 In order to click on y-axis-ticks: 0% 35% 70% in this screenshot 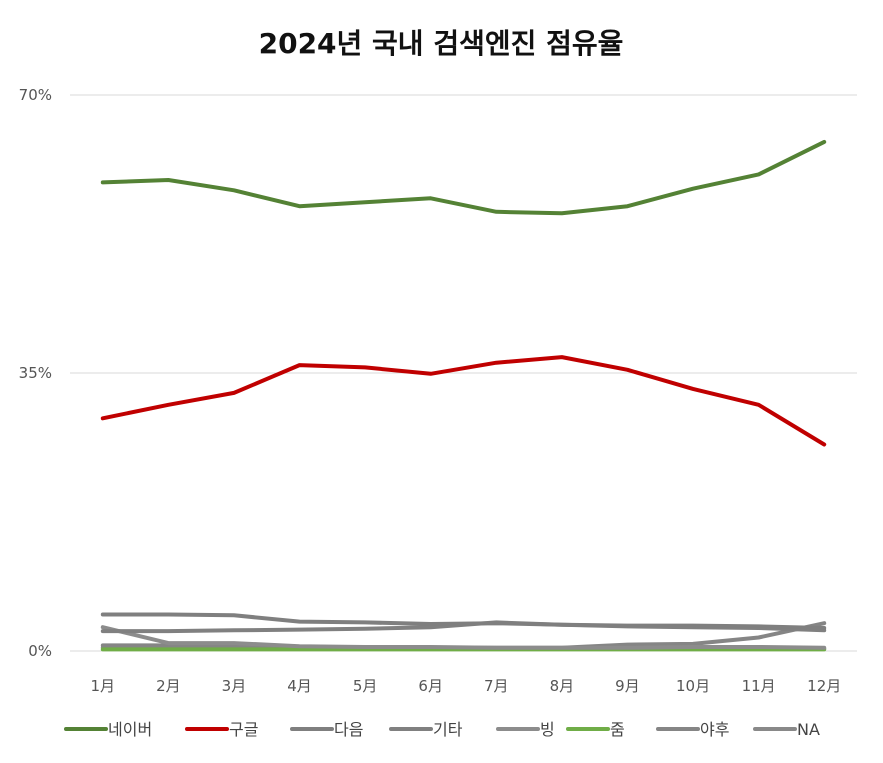, I will do `click(35, 373)`.